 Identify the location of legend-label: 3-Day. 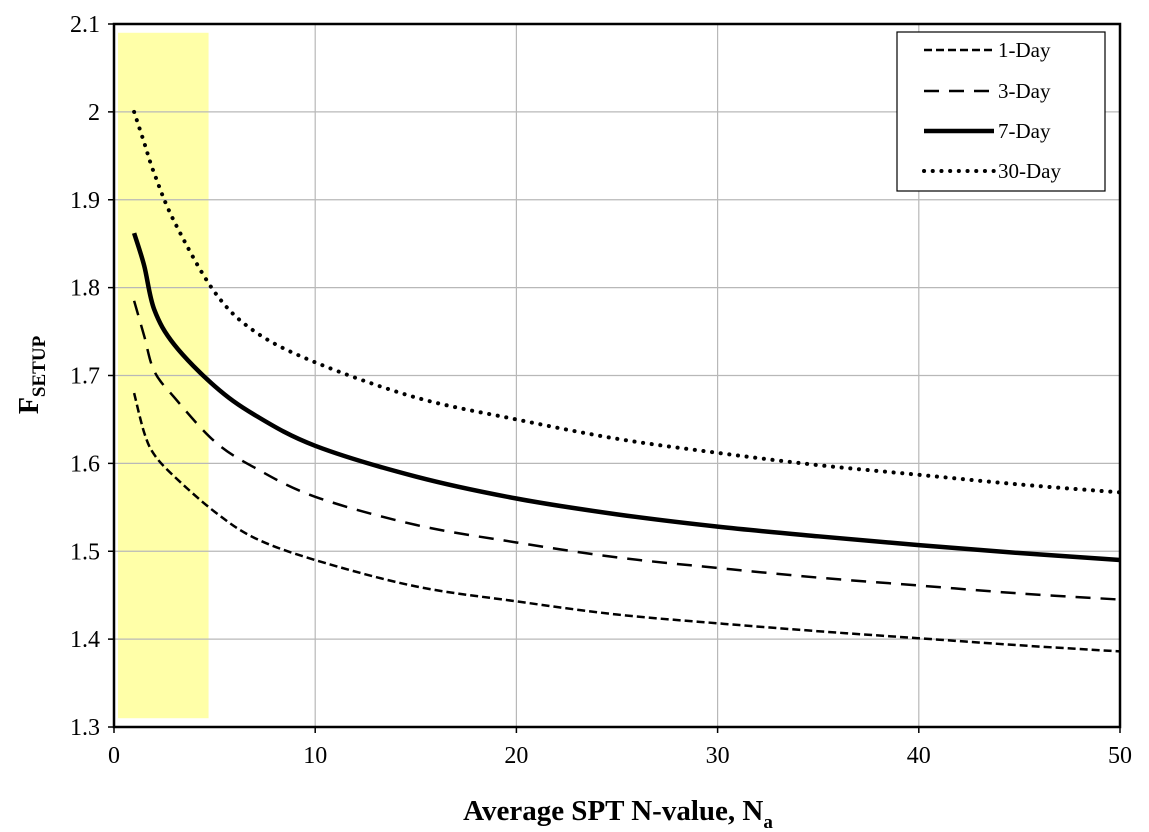
(1024, 91).